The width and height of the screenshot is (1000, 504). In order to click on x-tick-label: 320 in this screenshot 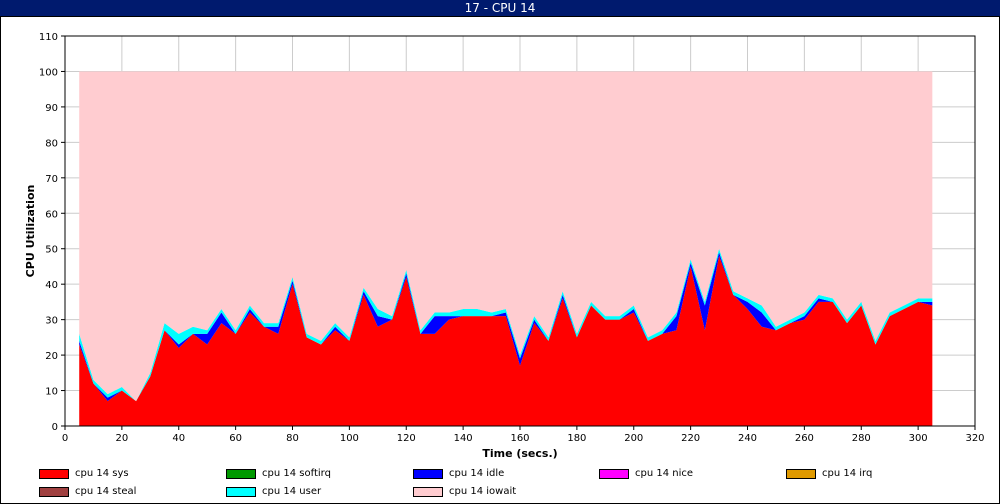, I will do `click(974, 438)`.